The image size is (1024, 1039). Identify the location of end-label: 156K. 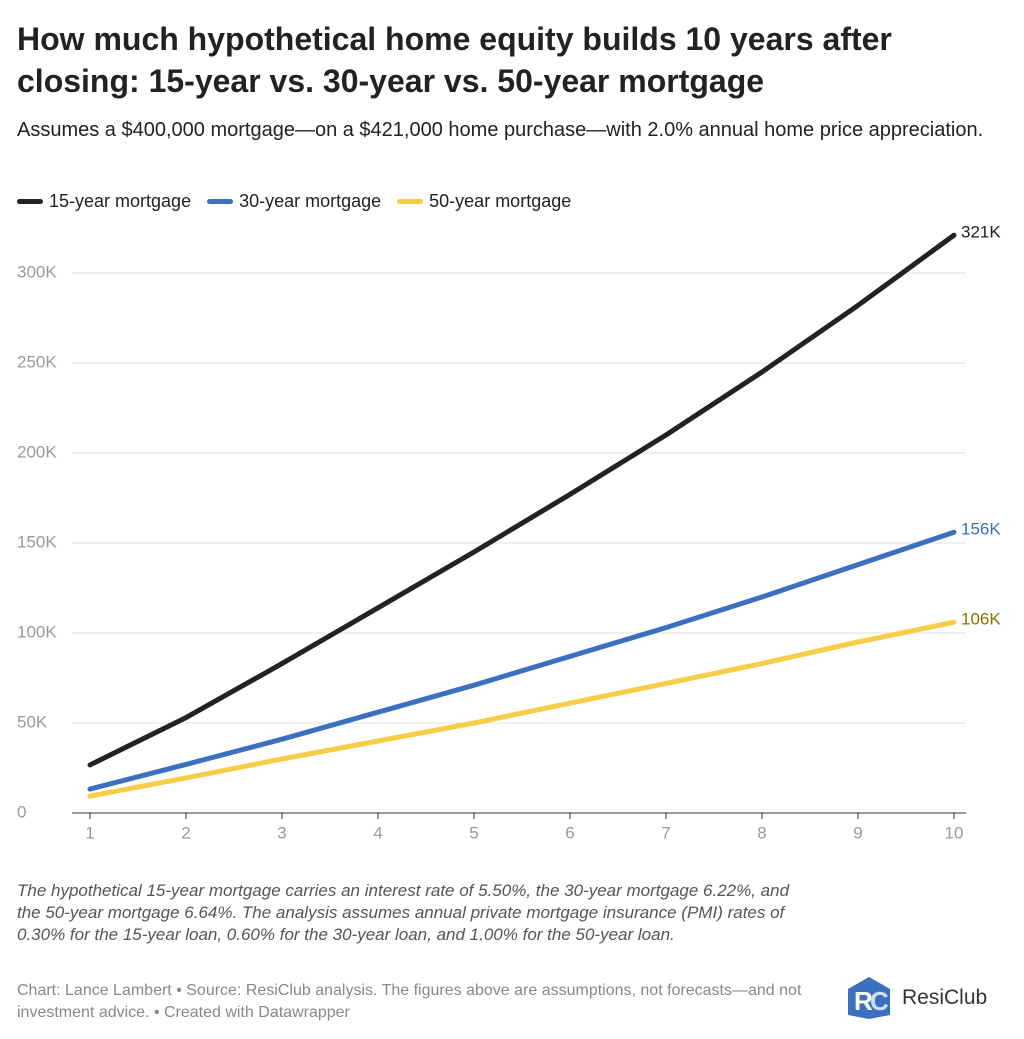
(981, 529).